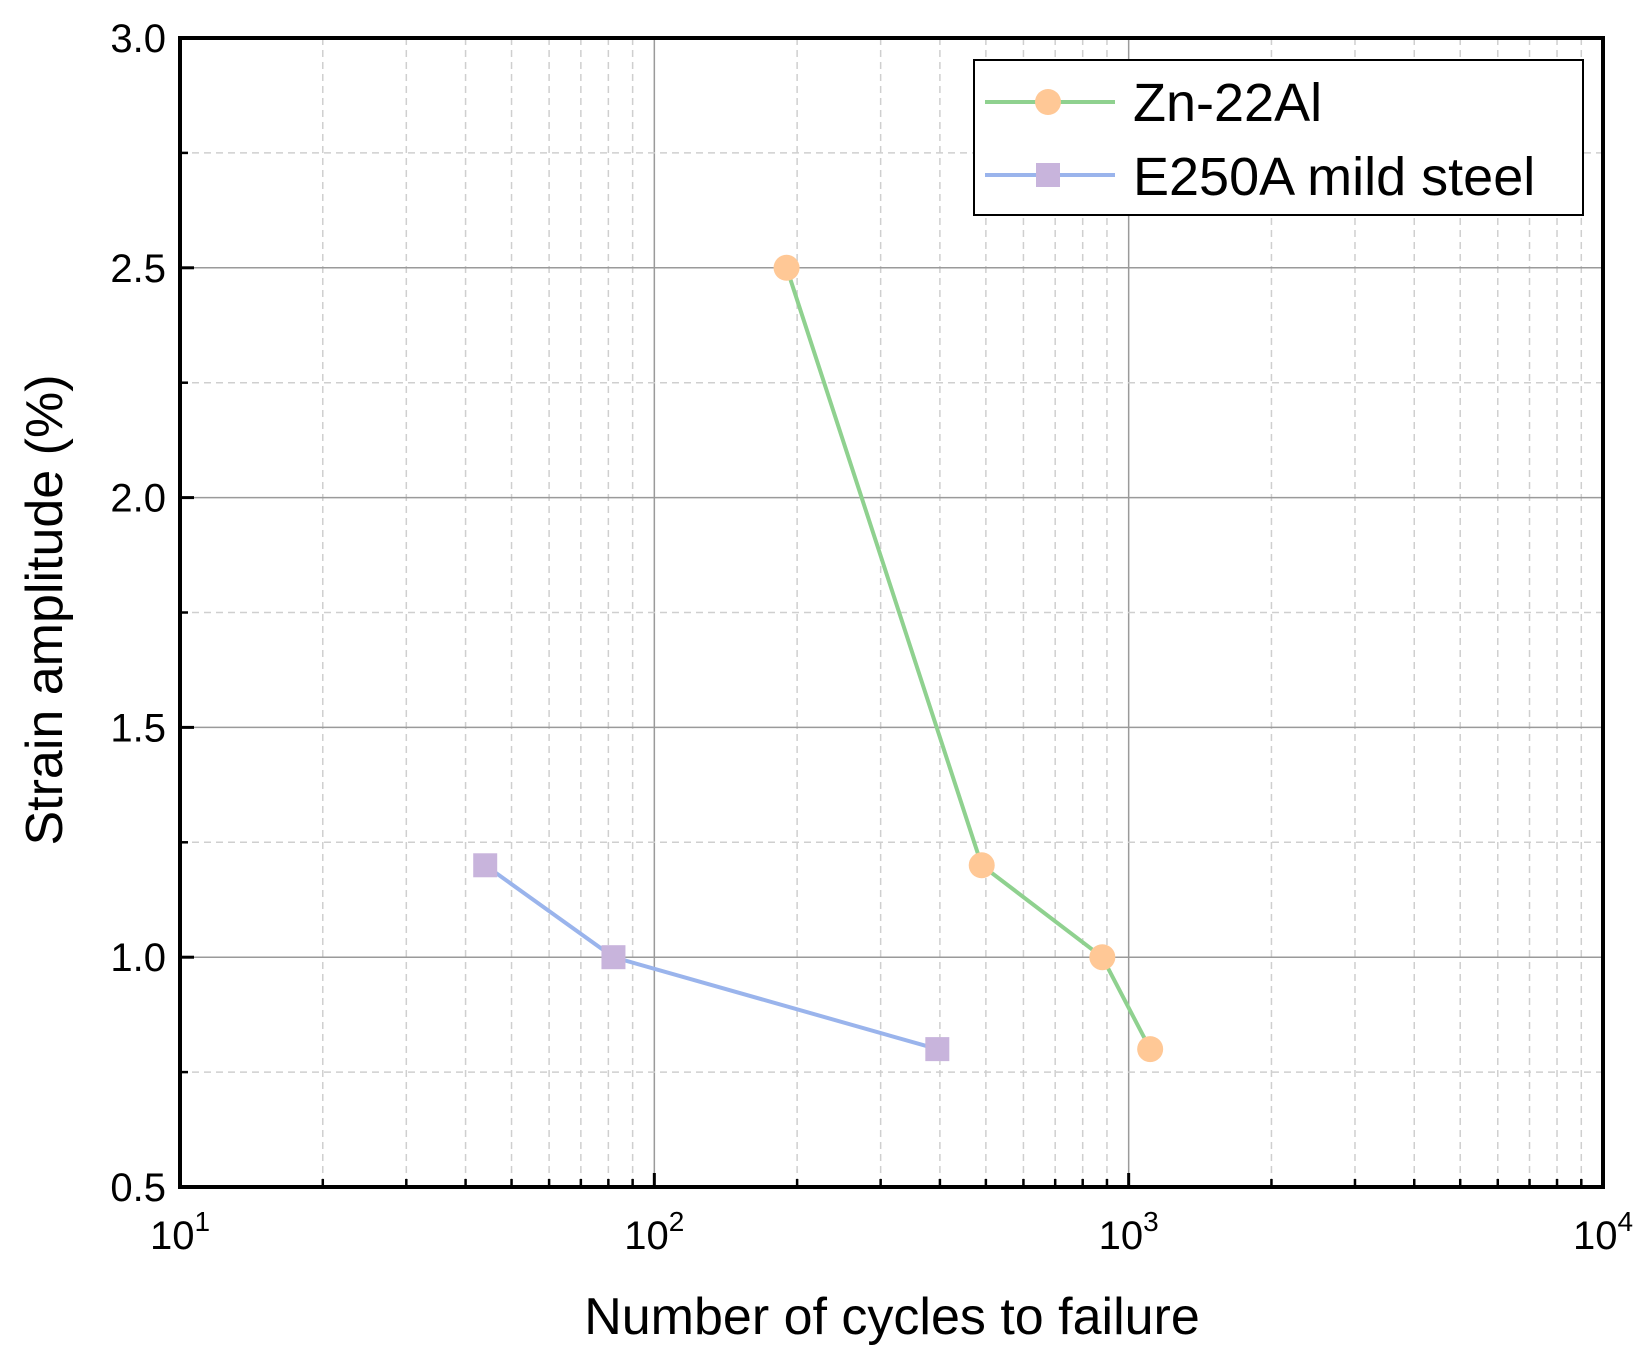  Describe the element at coordinates (1227, 103) in the screenshot. I see `legend-label-zn22al: Zn-22Al` at that location.